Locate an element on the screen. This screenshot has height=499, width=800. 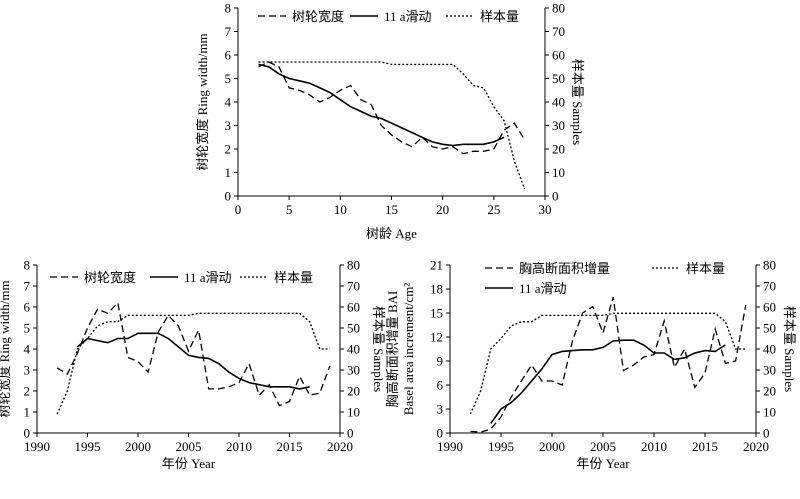
y-left-axis-title: 胸高断面积增量 BAIBasel area increment/cm² is located at coordinates (400, 349).